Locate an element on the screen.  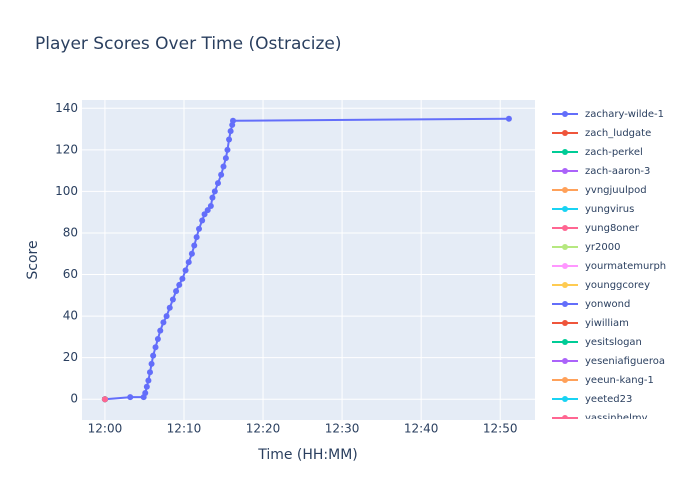
legend-label: zachary-wilde-1 is located at coordinates (624, 114).